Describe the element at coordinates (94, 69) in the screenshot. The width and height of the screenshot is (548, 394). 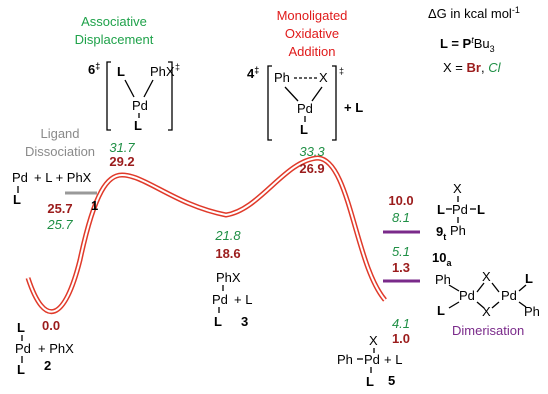
I see `ts6-label: 6‡` at that location.